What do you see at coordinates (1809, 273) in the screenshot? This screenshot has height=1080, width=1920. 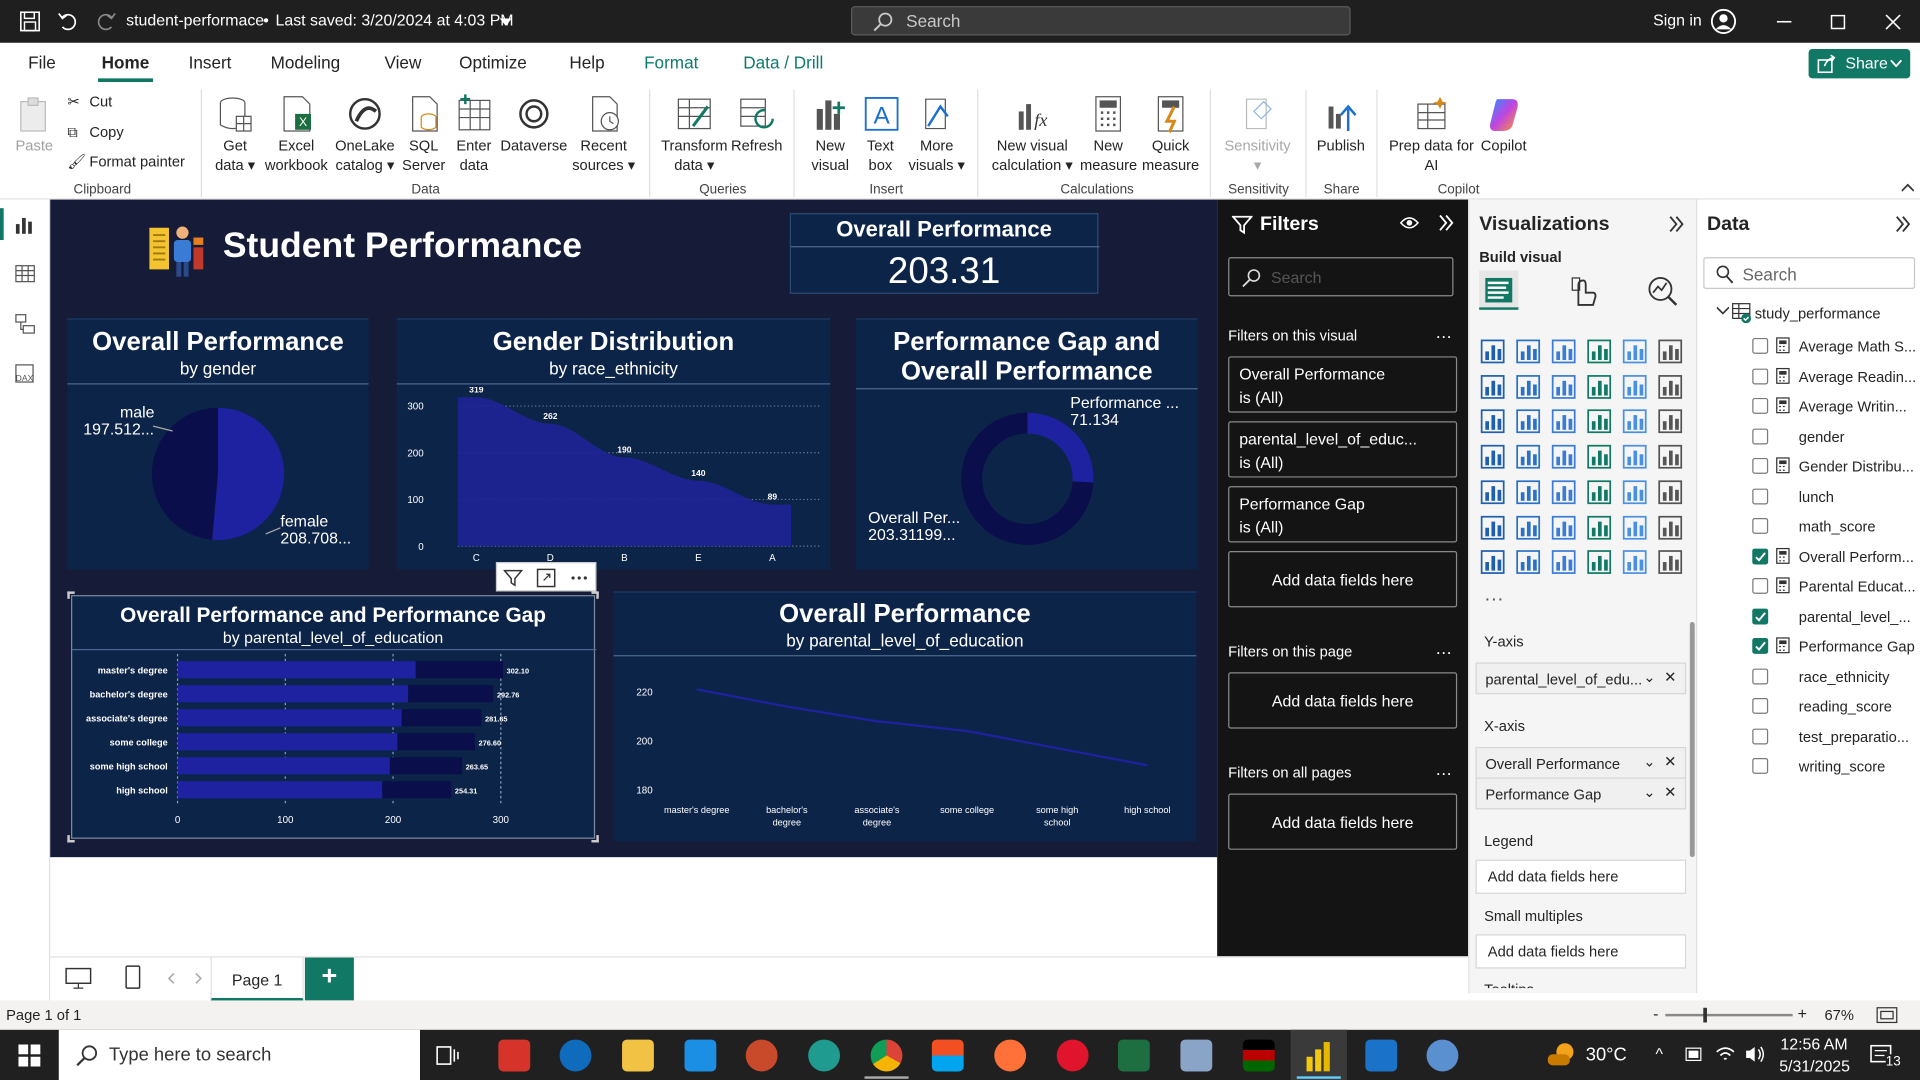 I see `data-search-input: Search` at bounding box center [1809, 273].